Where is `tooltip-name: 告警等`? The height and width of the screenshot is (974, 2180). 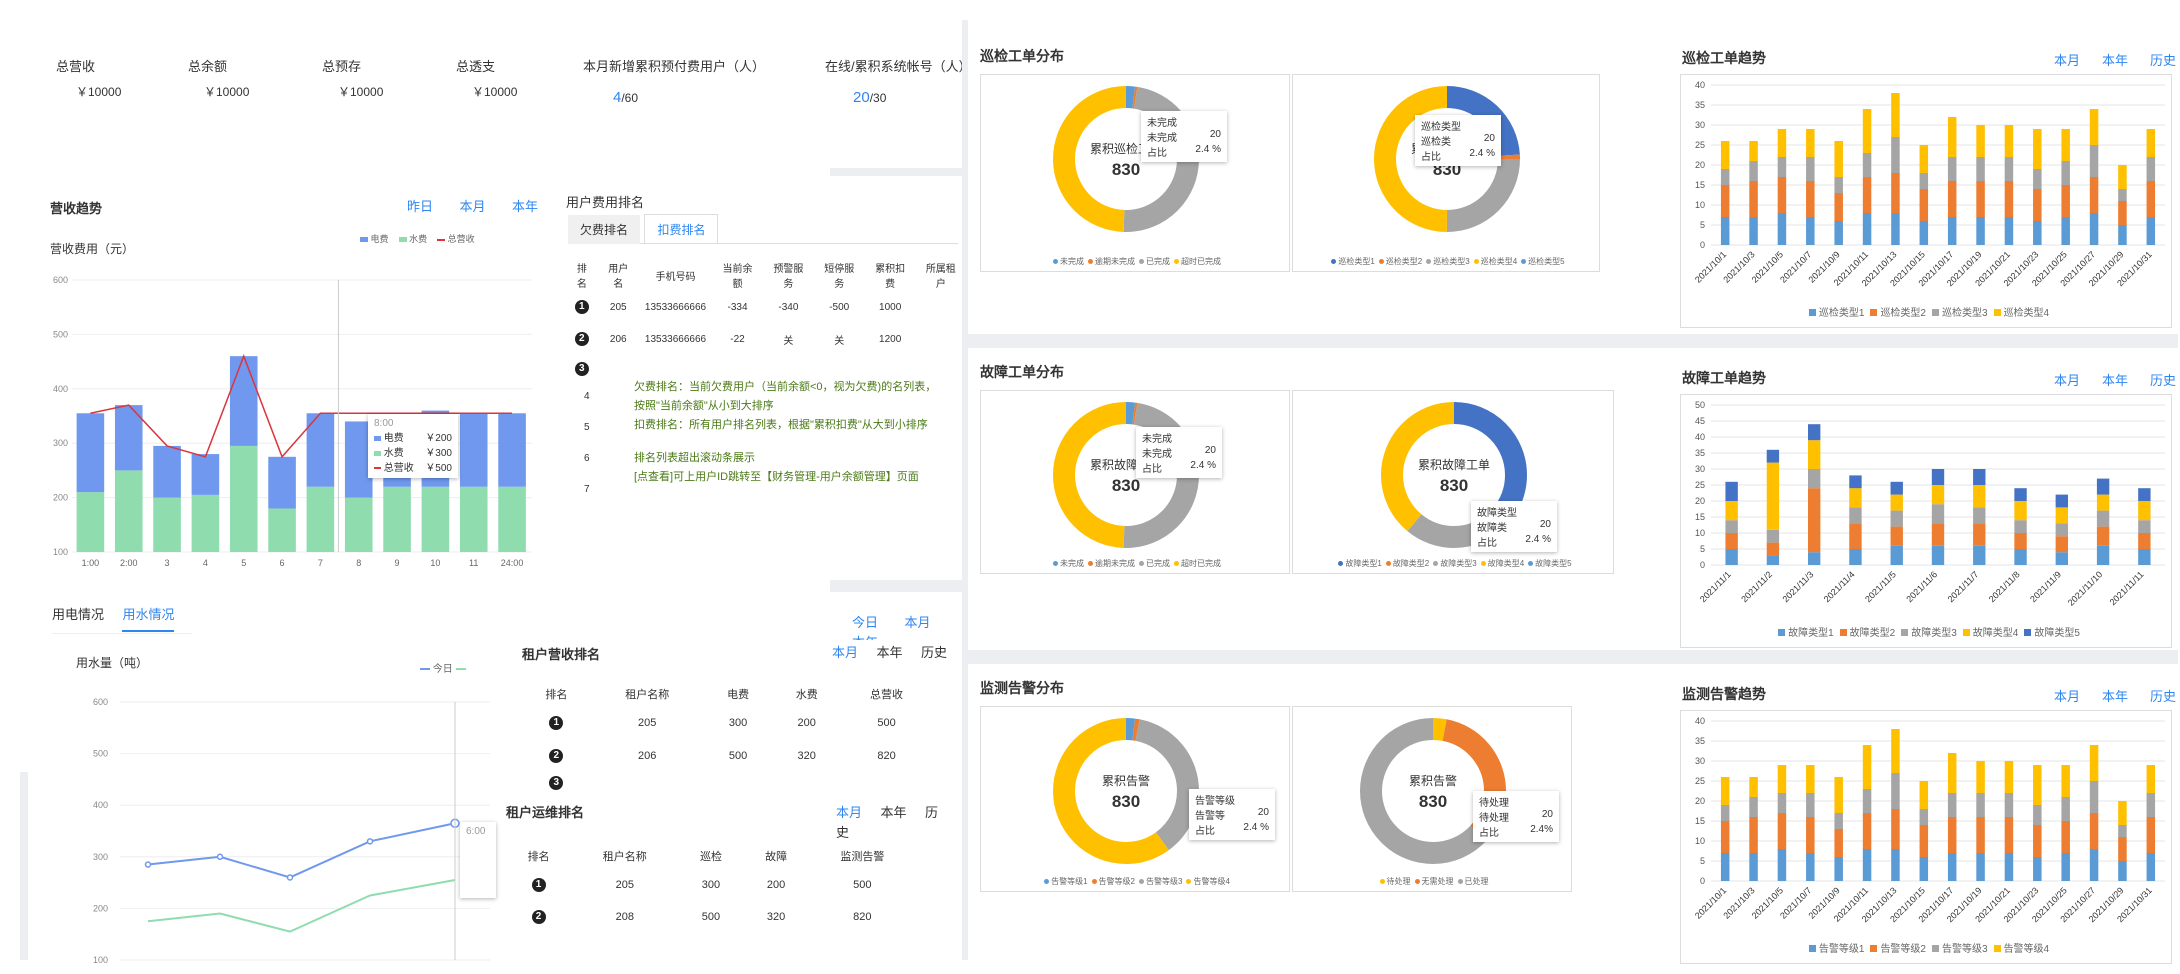
tooltip-name: 告警等 is located at coordinates (1210, 816).